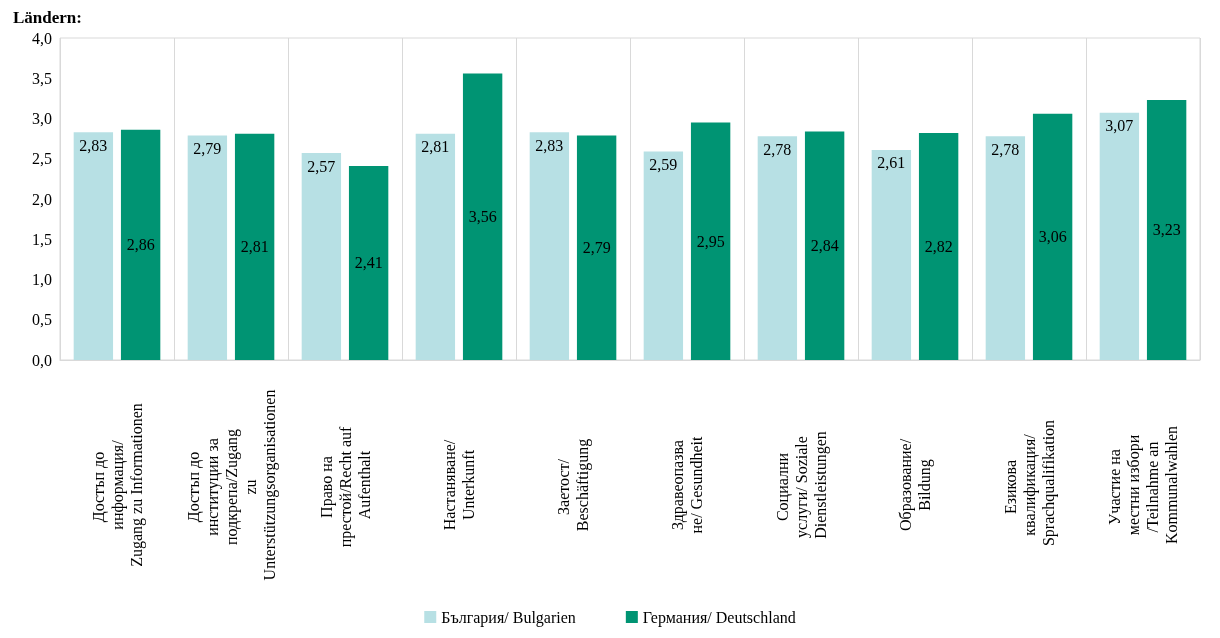  Describe the element at coordinates (42, 78) in the screenshot. I see `y-tick-label: 3,5` at that location.